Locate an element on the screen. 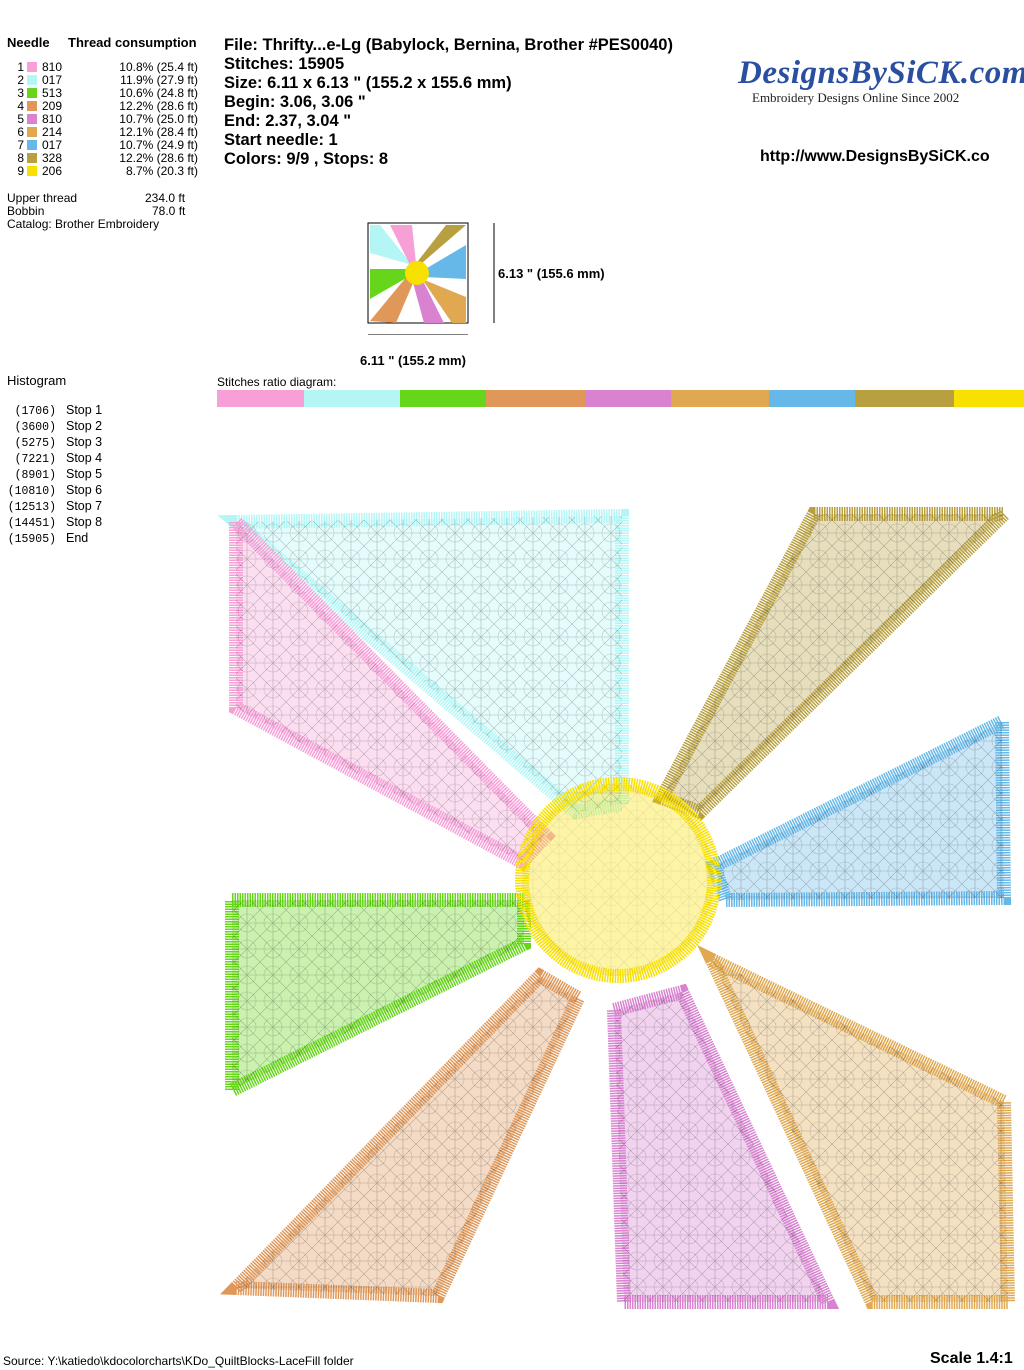  website-url: http://www.DesignsBySiCK.co is located at coordinates (875, 156).